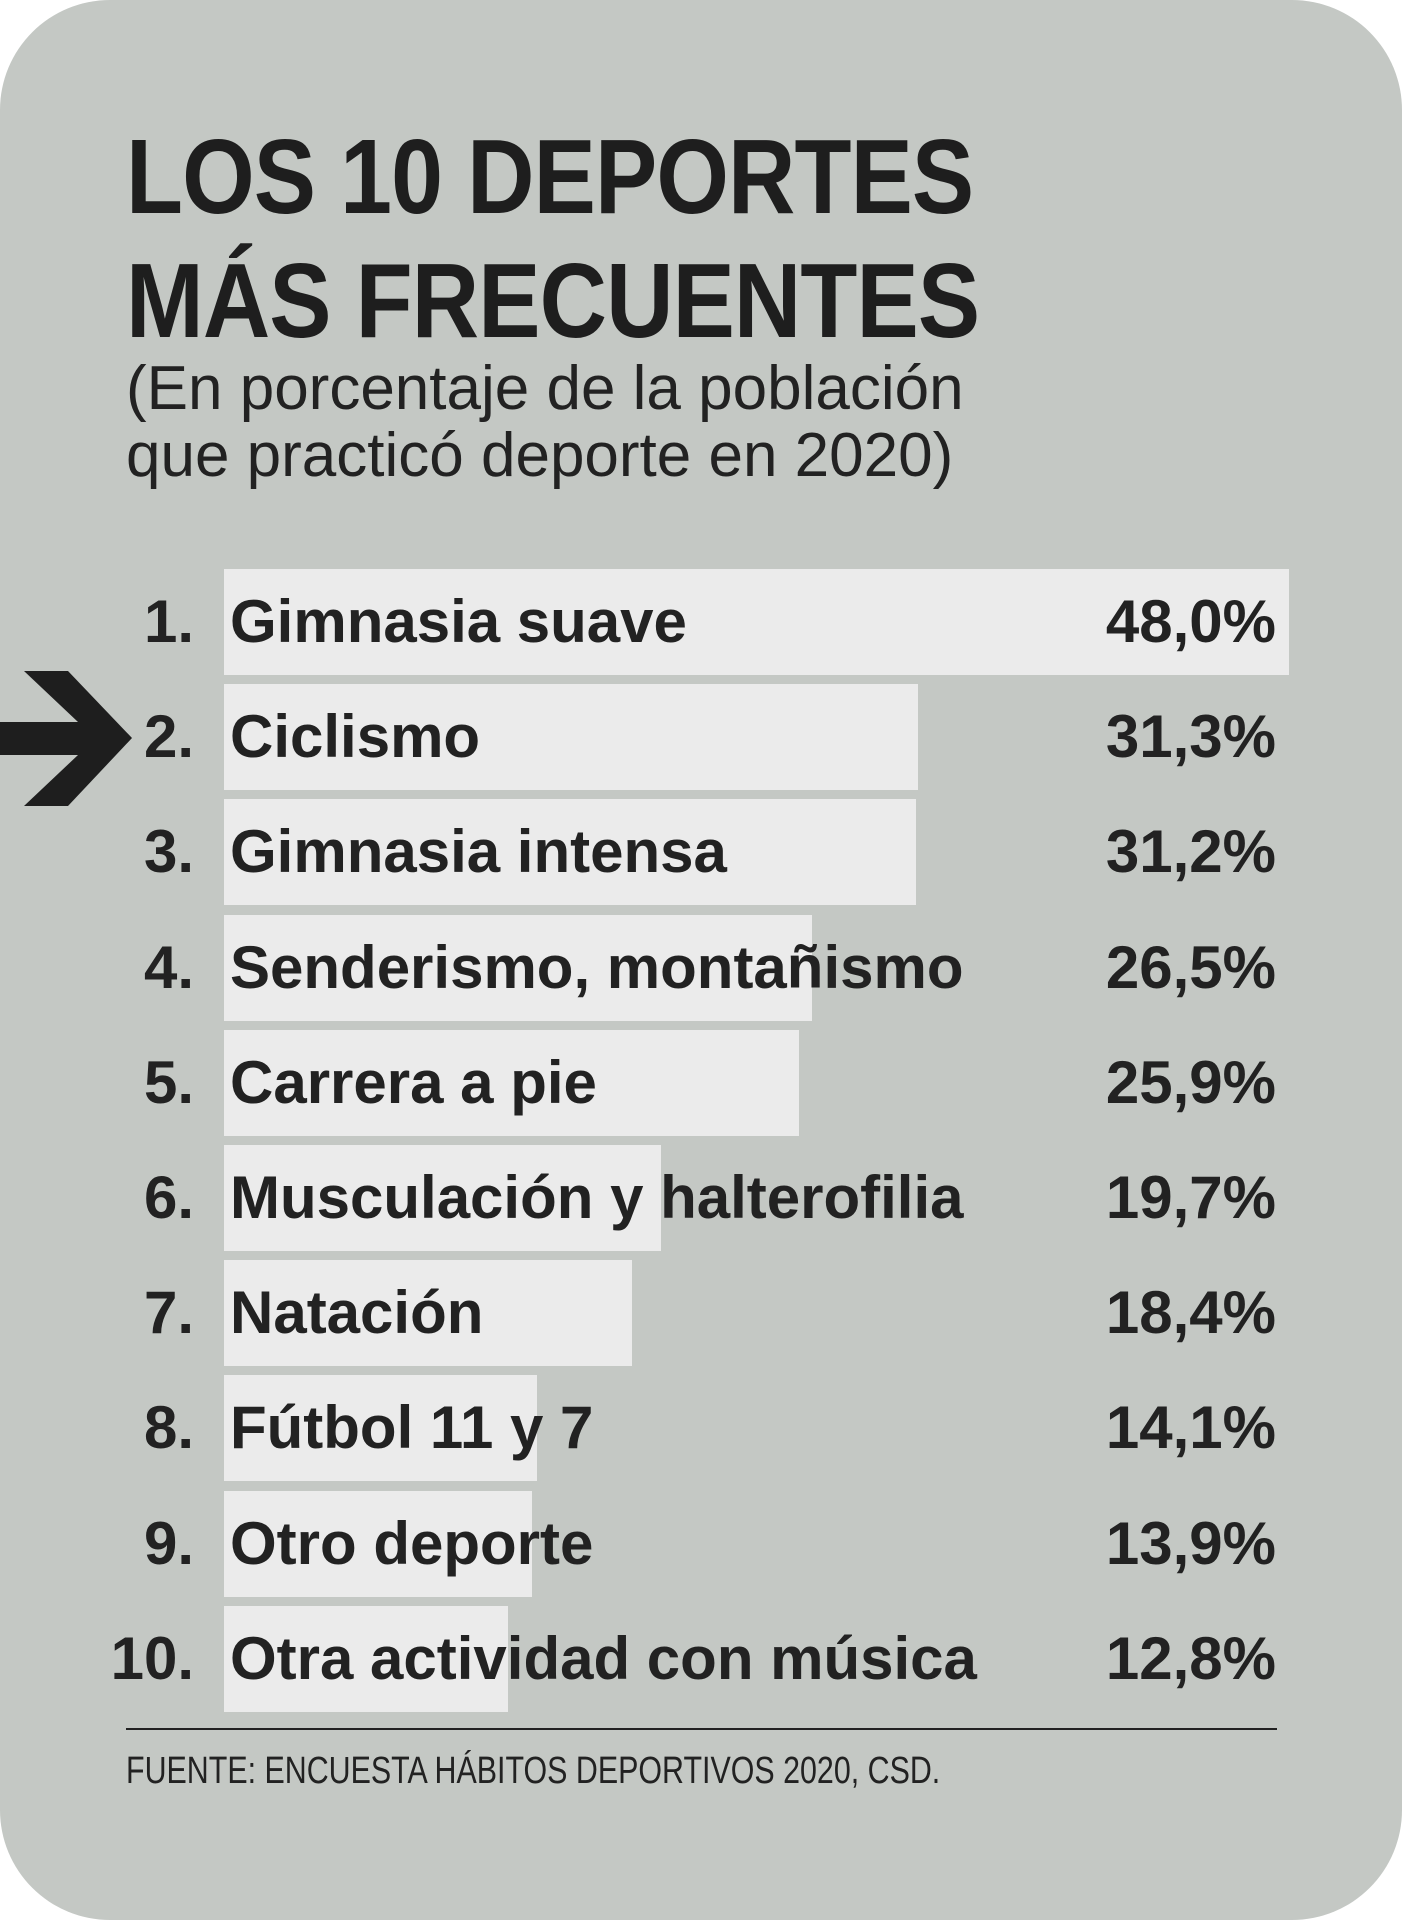 The width and height of the screenshot is (1402, 1920). I want to click on bar-row: 2. Ciclismo 31,3%, so click(701, 737).